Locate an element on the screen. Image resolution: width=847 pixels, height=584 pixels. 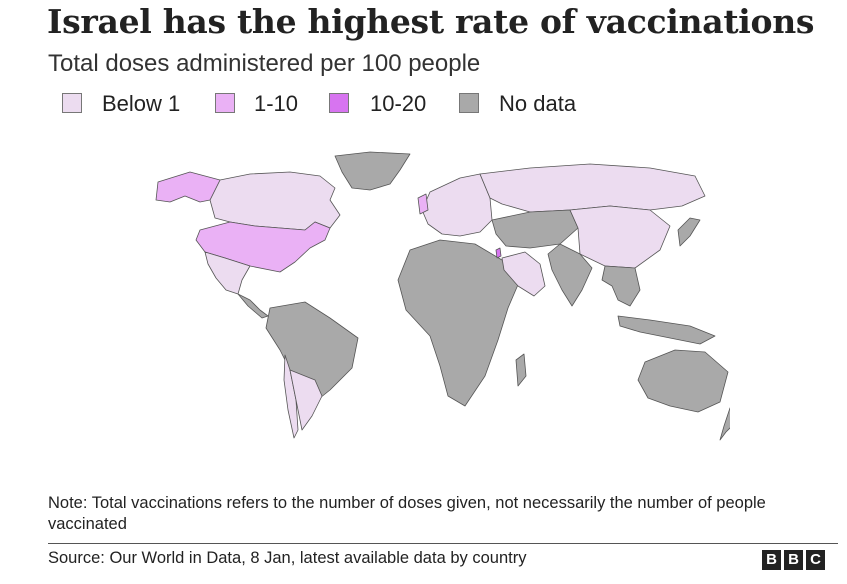
region-japan is located at coordinates (689, 232).